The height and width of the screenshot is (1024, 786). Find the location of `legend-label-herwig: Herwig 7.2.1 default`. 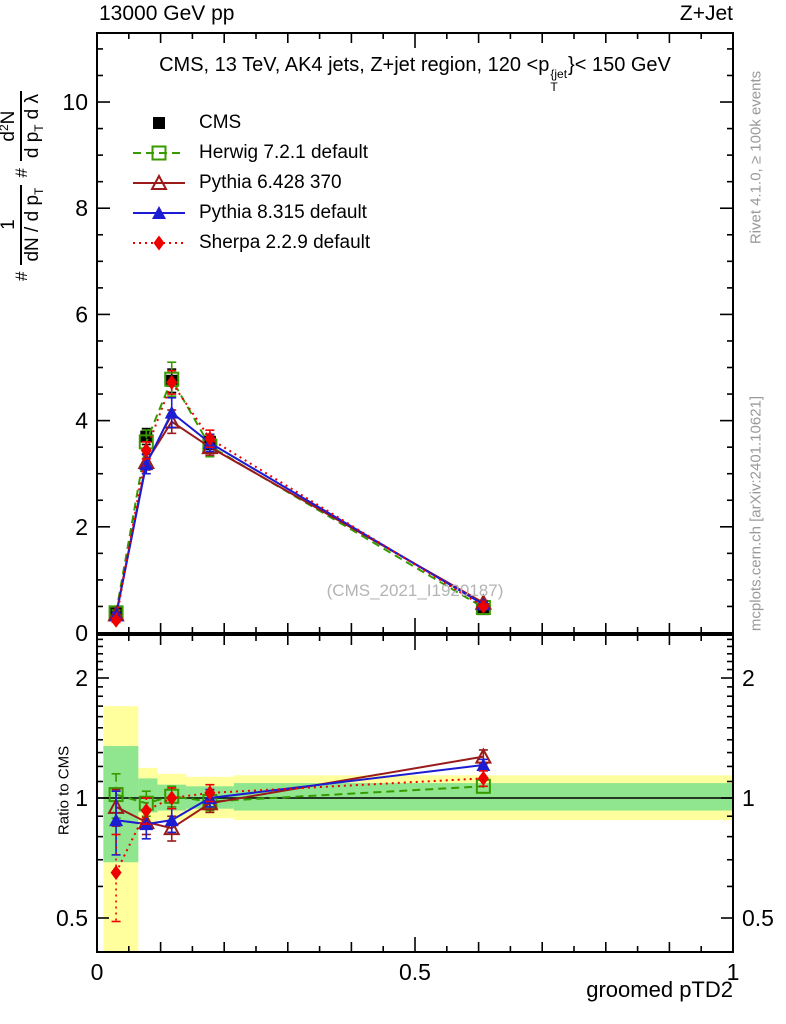

legend-label-herwig: Herwig 7.2.1 default is located at coordinates (283, 152).